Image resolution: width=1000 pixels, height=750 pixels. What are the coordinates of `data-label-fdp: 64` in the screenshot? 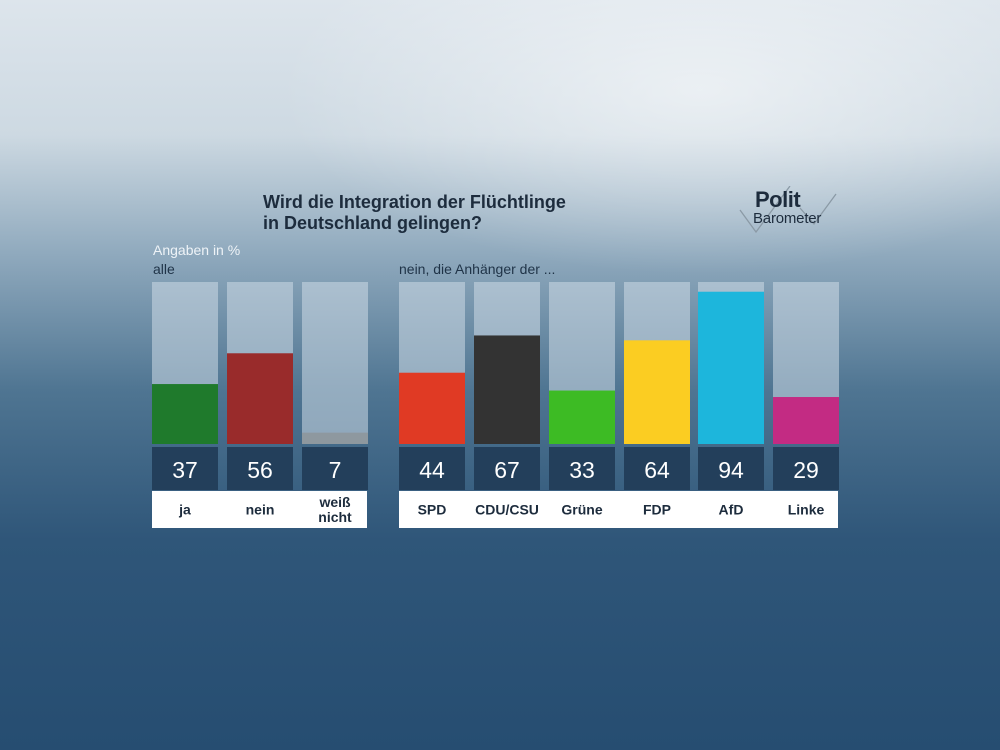 It's located at (657, 470).